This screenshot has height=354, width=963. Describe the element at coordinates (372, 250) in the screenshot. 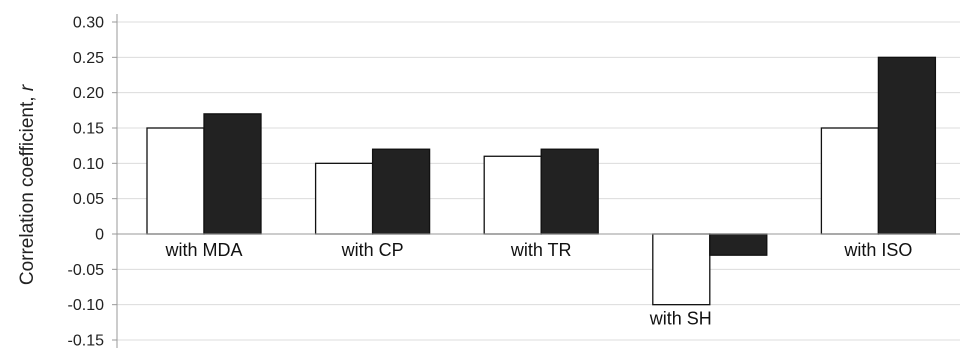

I see `category-label: with CP` at that location.